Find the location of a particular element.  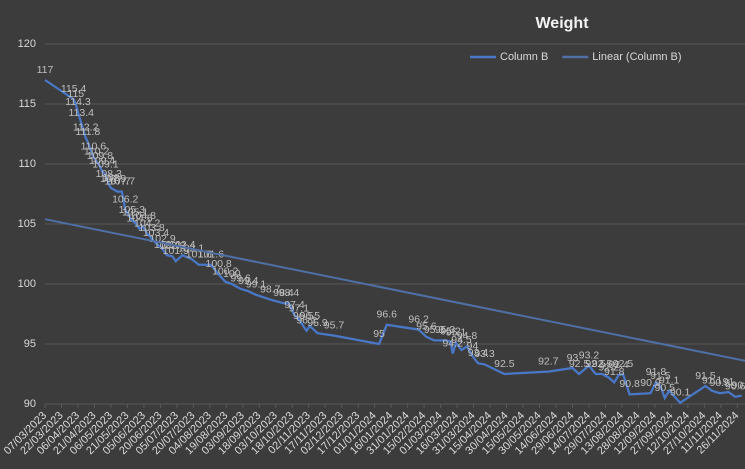

data-label: 97.1 is located at coordinates (299, 309).